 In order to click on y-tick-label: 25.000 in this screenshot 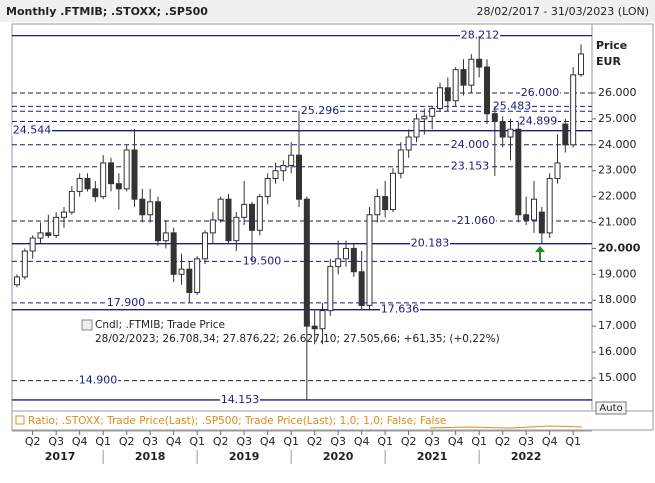, I will do `click(617, 118)`.